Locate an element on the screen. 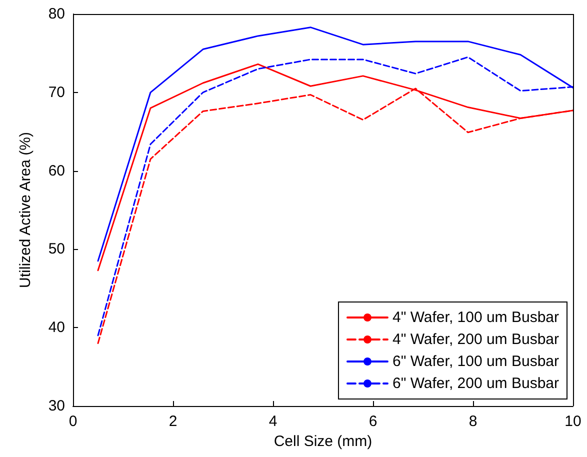  x-tick-label: 8 is located at coordinates (473, 421).